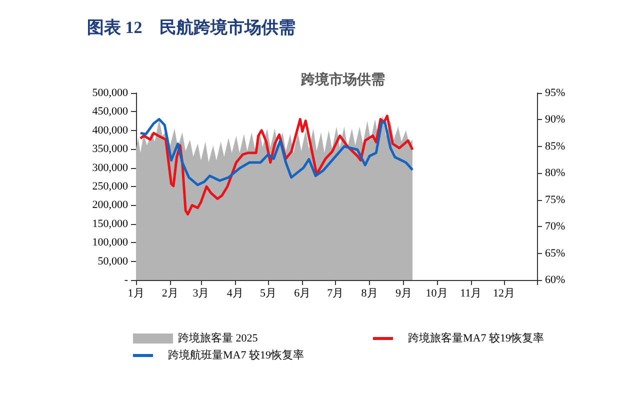 The image size is (620, 398). Describe the element at coordinates (555, 146) in the screenshot. I see `y2-tick-label: 85%` at that location.